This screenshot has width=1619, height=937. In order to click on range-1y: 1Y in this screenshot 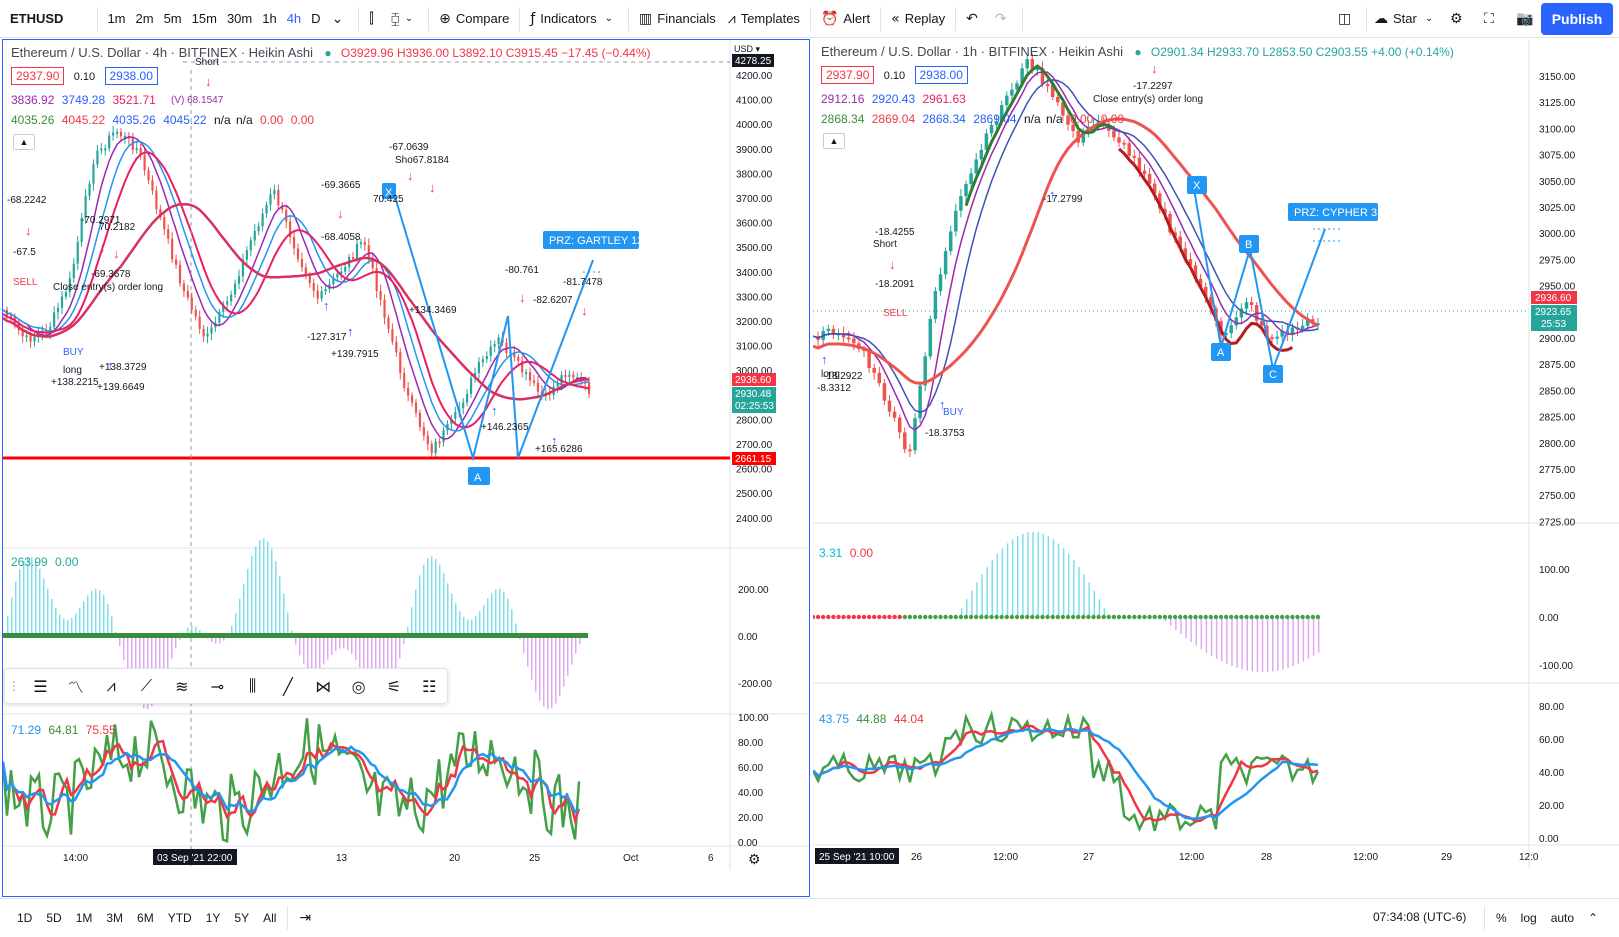, I will do `click(213, 918)`.